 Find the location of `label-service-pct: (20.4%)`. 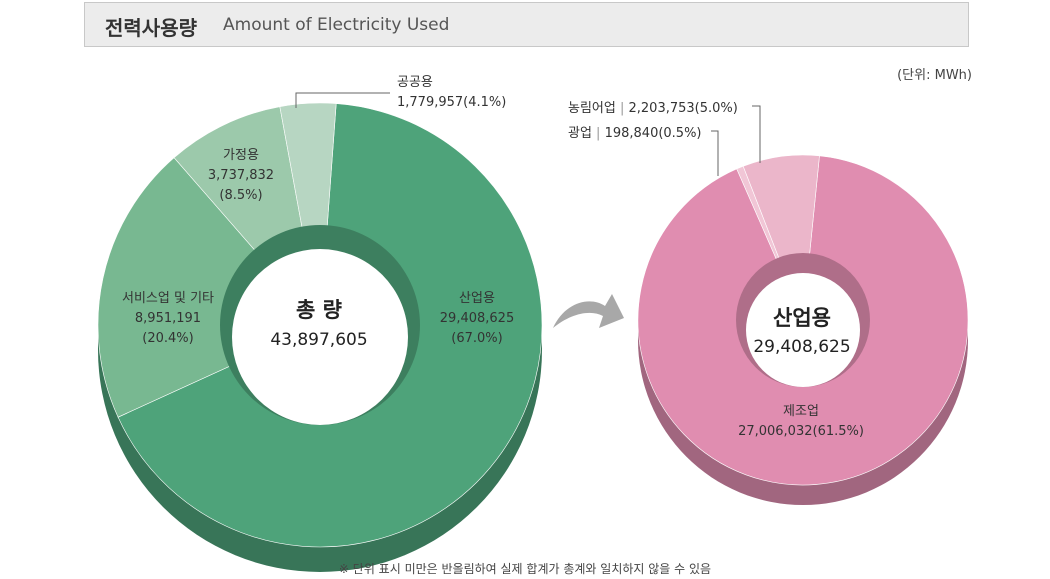

label-service-pct: (20.4%) is located at coordinates (167, 338).